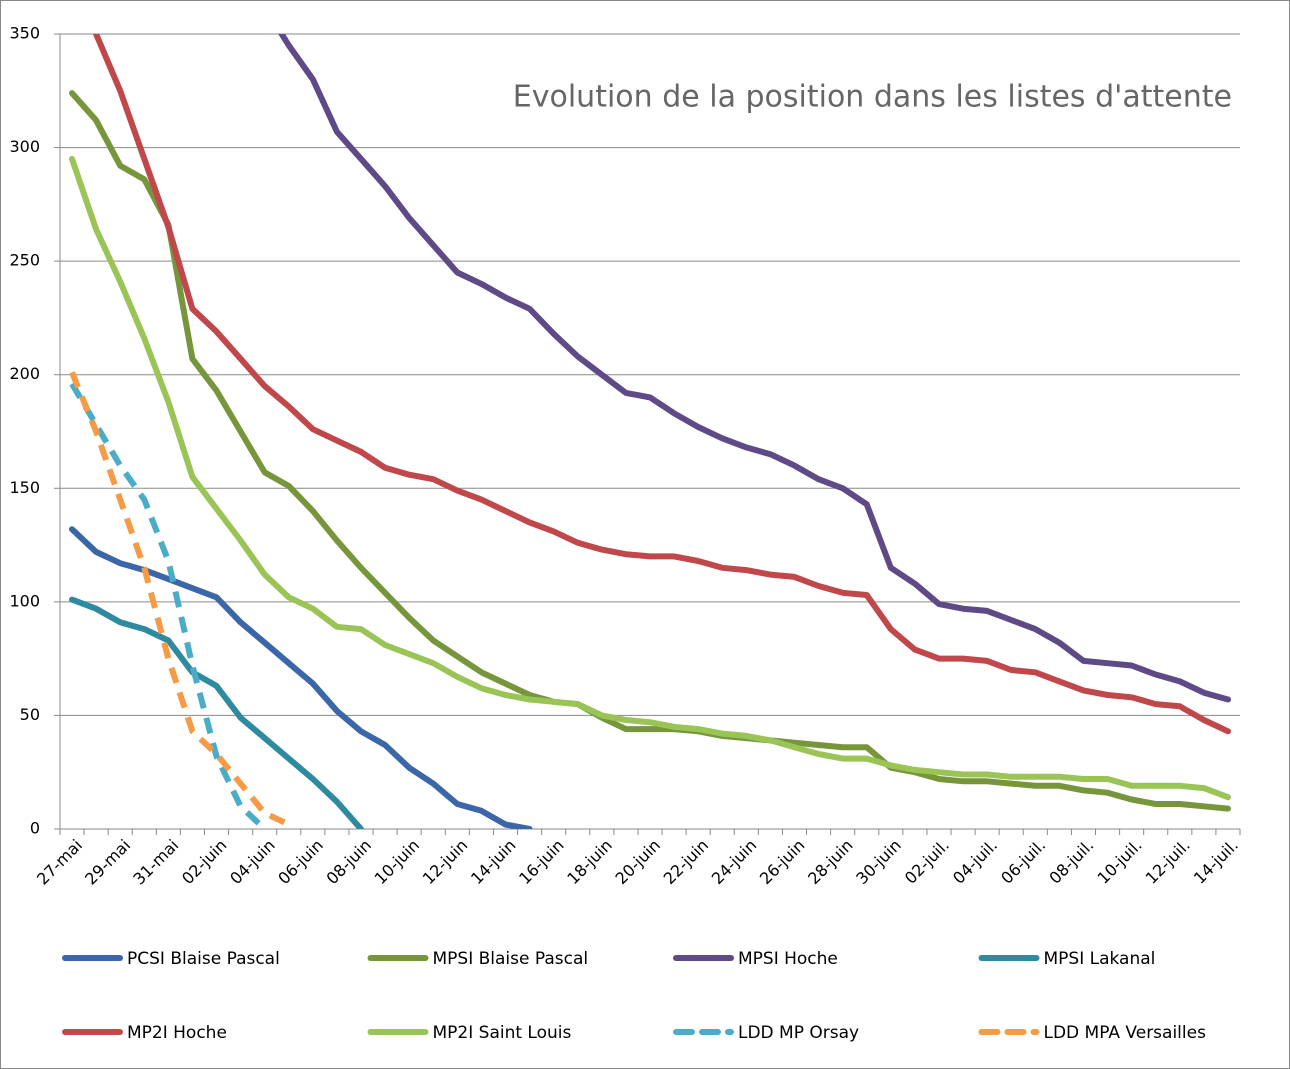 The image size is (1290, 1069). Describe the element at coordinates (35, 828) in the screenshot. I see `y-tick-label: 0` at that location.